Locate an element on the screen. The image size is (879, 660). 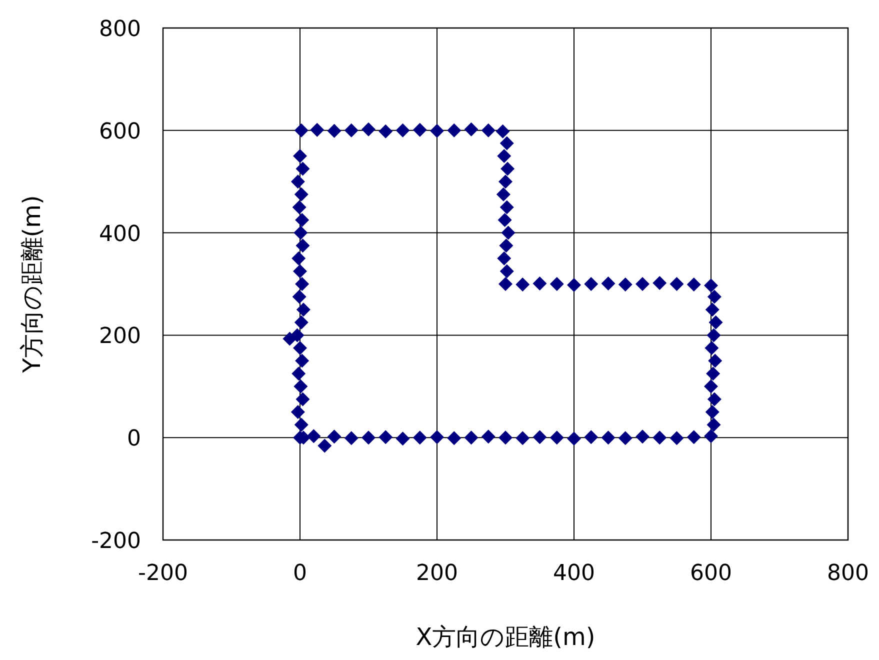
x-tick-label: -200 is located at coordinates (163, 573).